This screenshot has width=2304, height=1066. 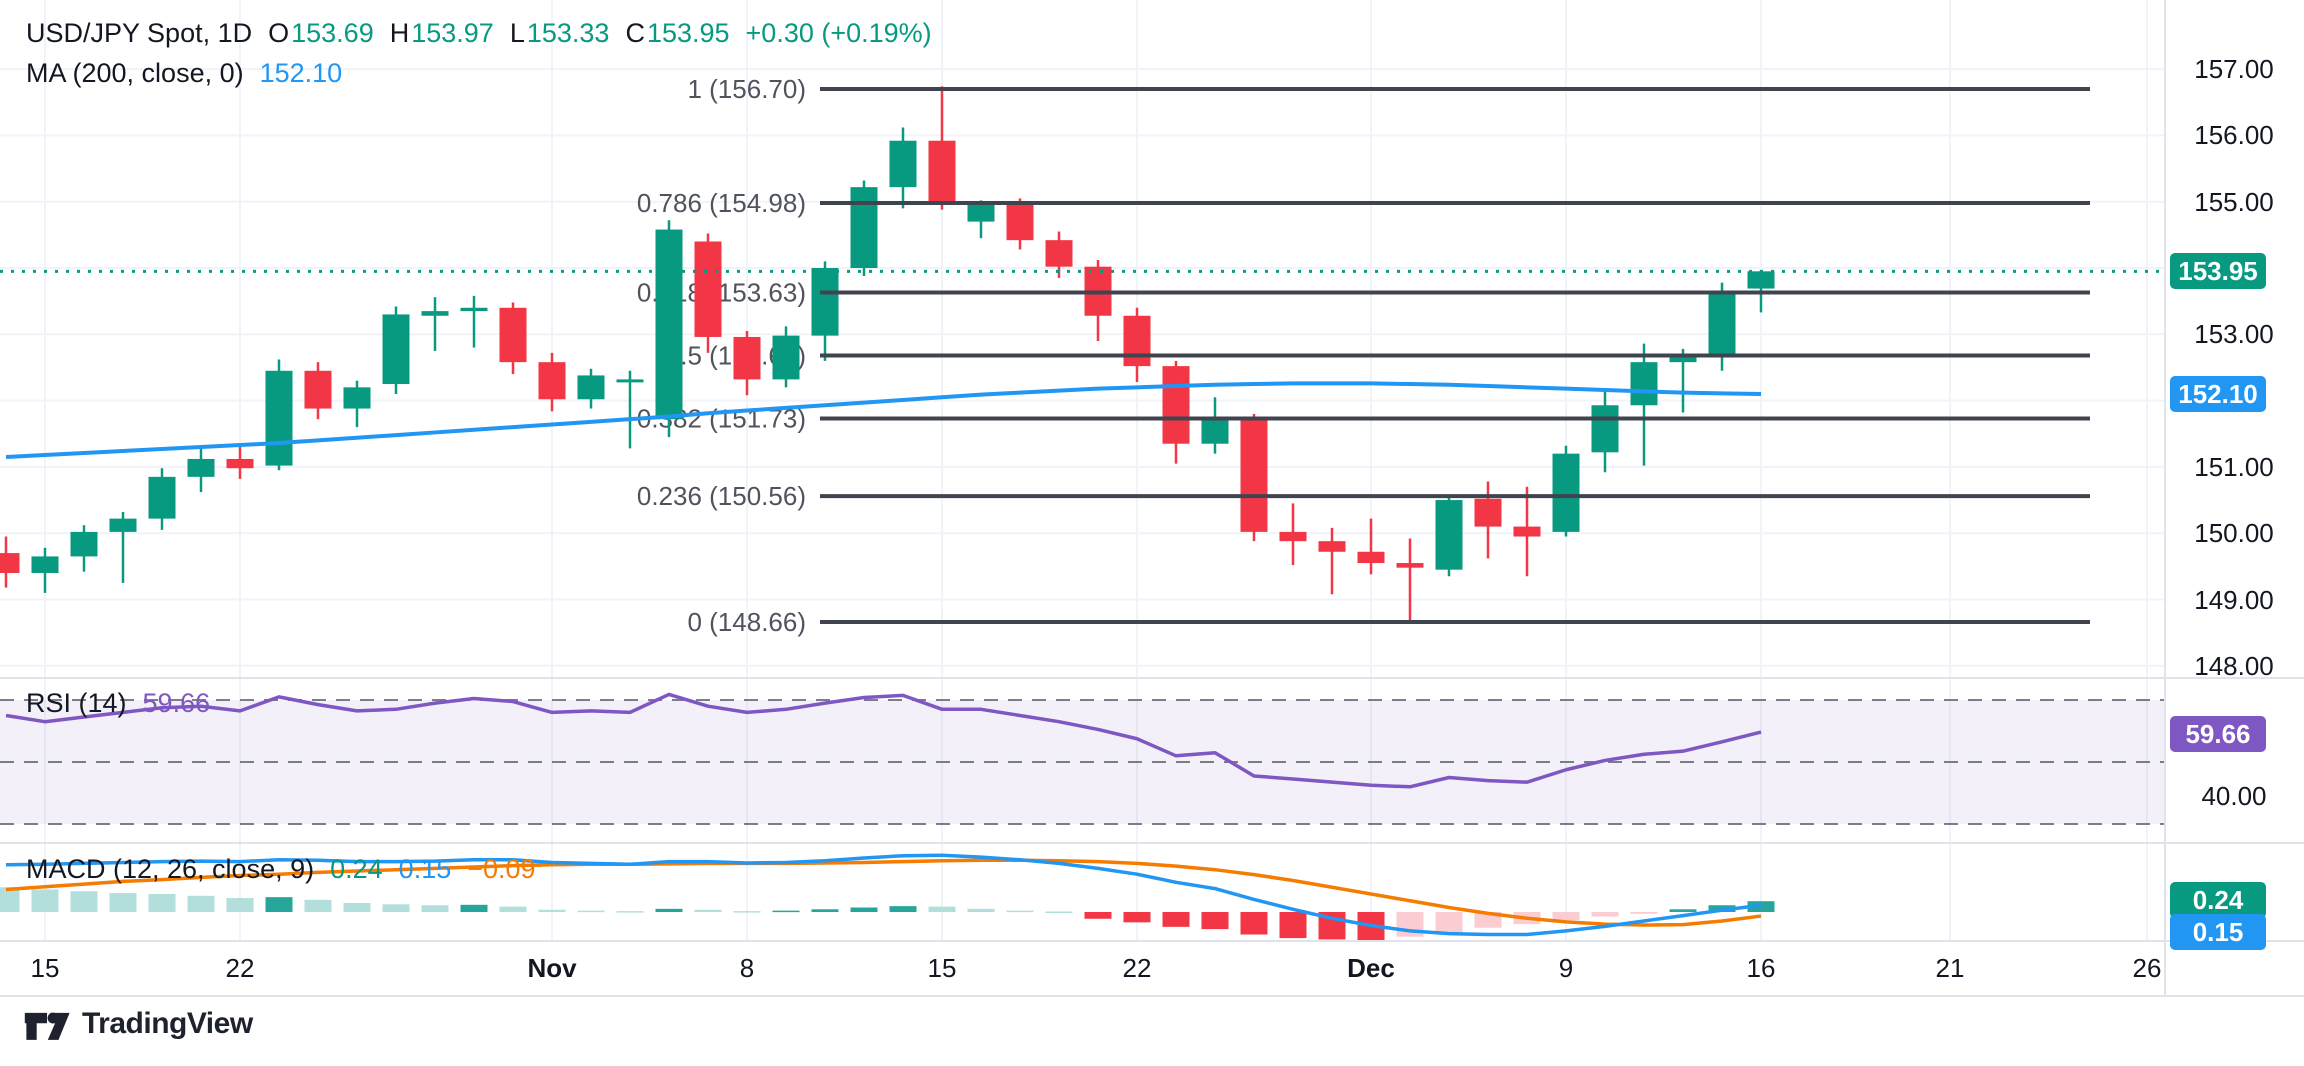 What do you see at coordinates (721, 496) in the screenshot?
I see `fib-level-label: 0.236 (150.56)` at bounding box center [721, 496].